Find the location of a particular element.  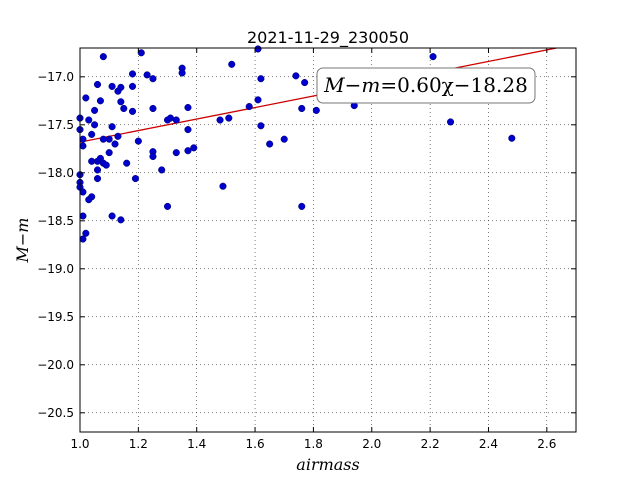

fit-equation-frame is located at coordinates (426, 85).